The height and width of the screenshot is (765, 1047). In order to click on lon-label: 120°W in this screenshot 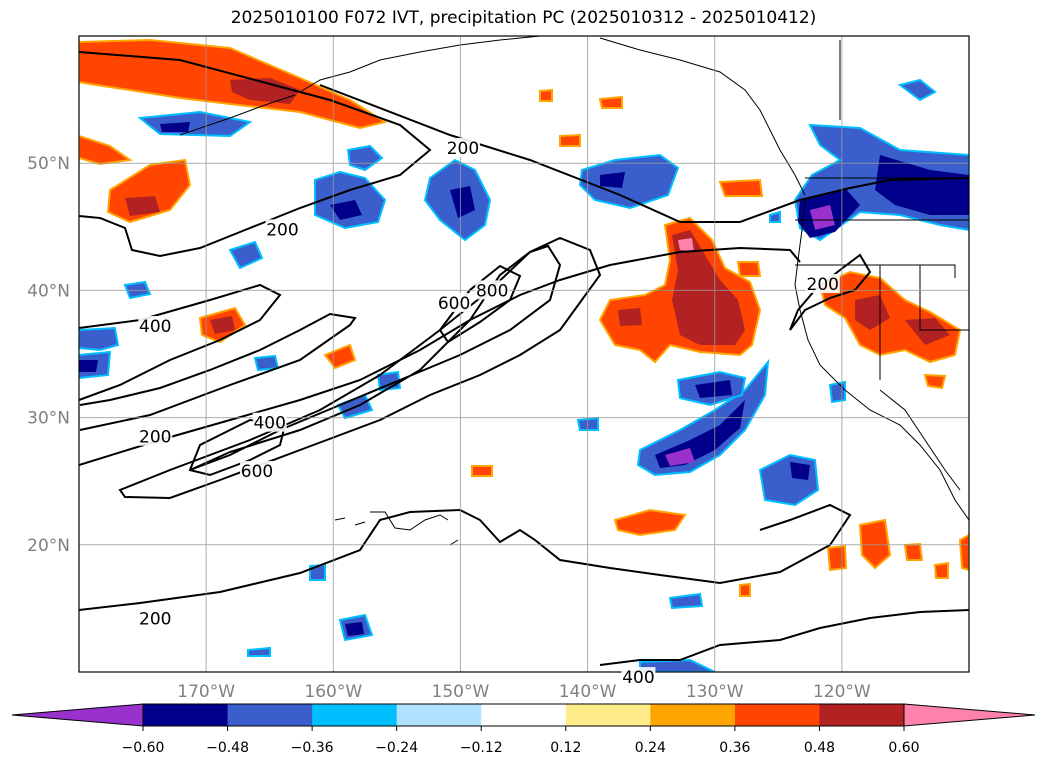, I will do `click(842, 692)`.